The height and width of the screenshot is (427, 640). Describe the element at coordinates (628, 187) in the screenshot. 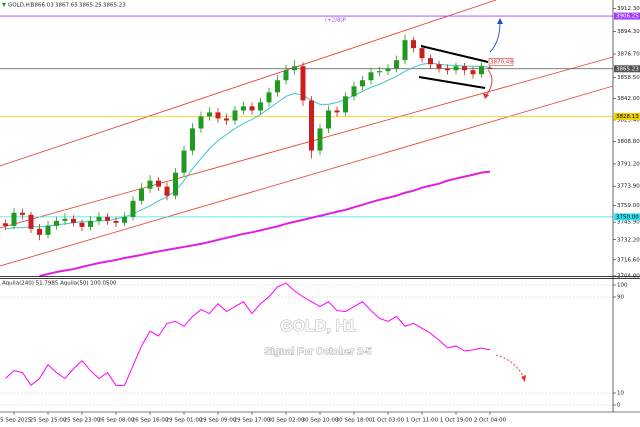

I see `y-tick-label: 3773.90` at that location.